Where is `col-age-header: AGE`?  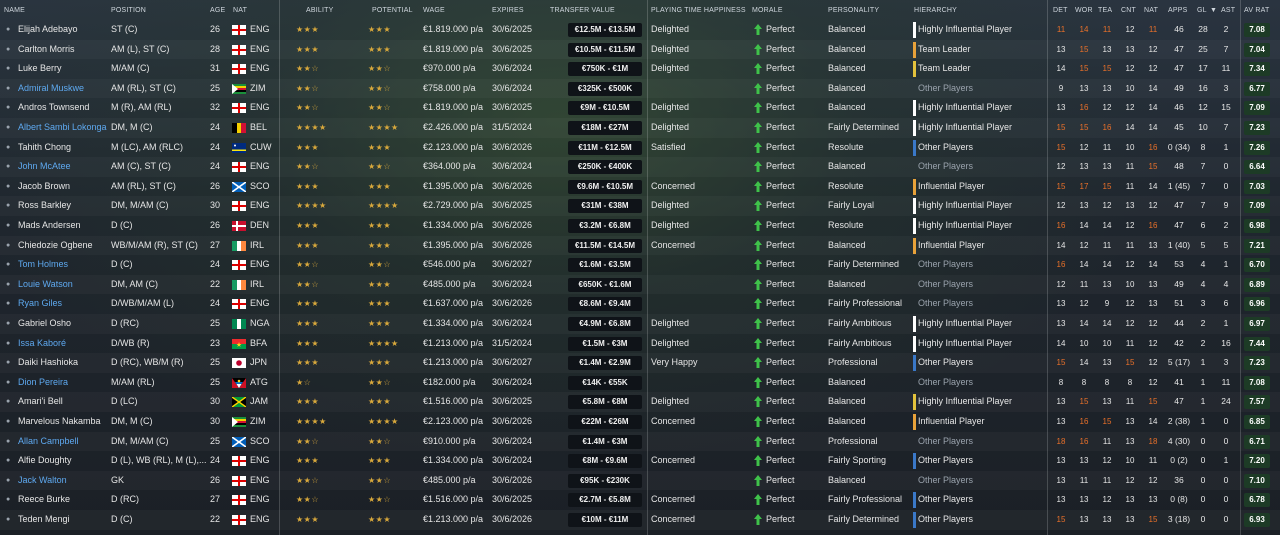 col-age-header: AGE is located at coordinates (218, 10).